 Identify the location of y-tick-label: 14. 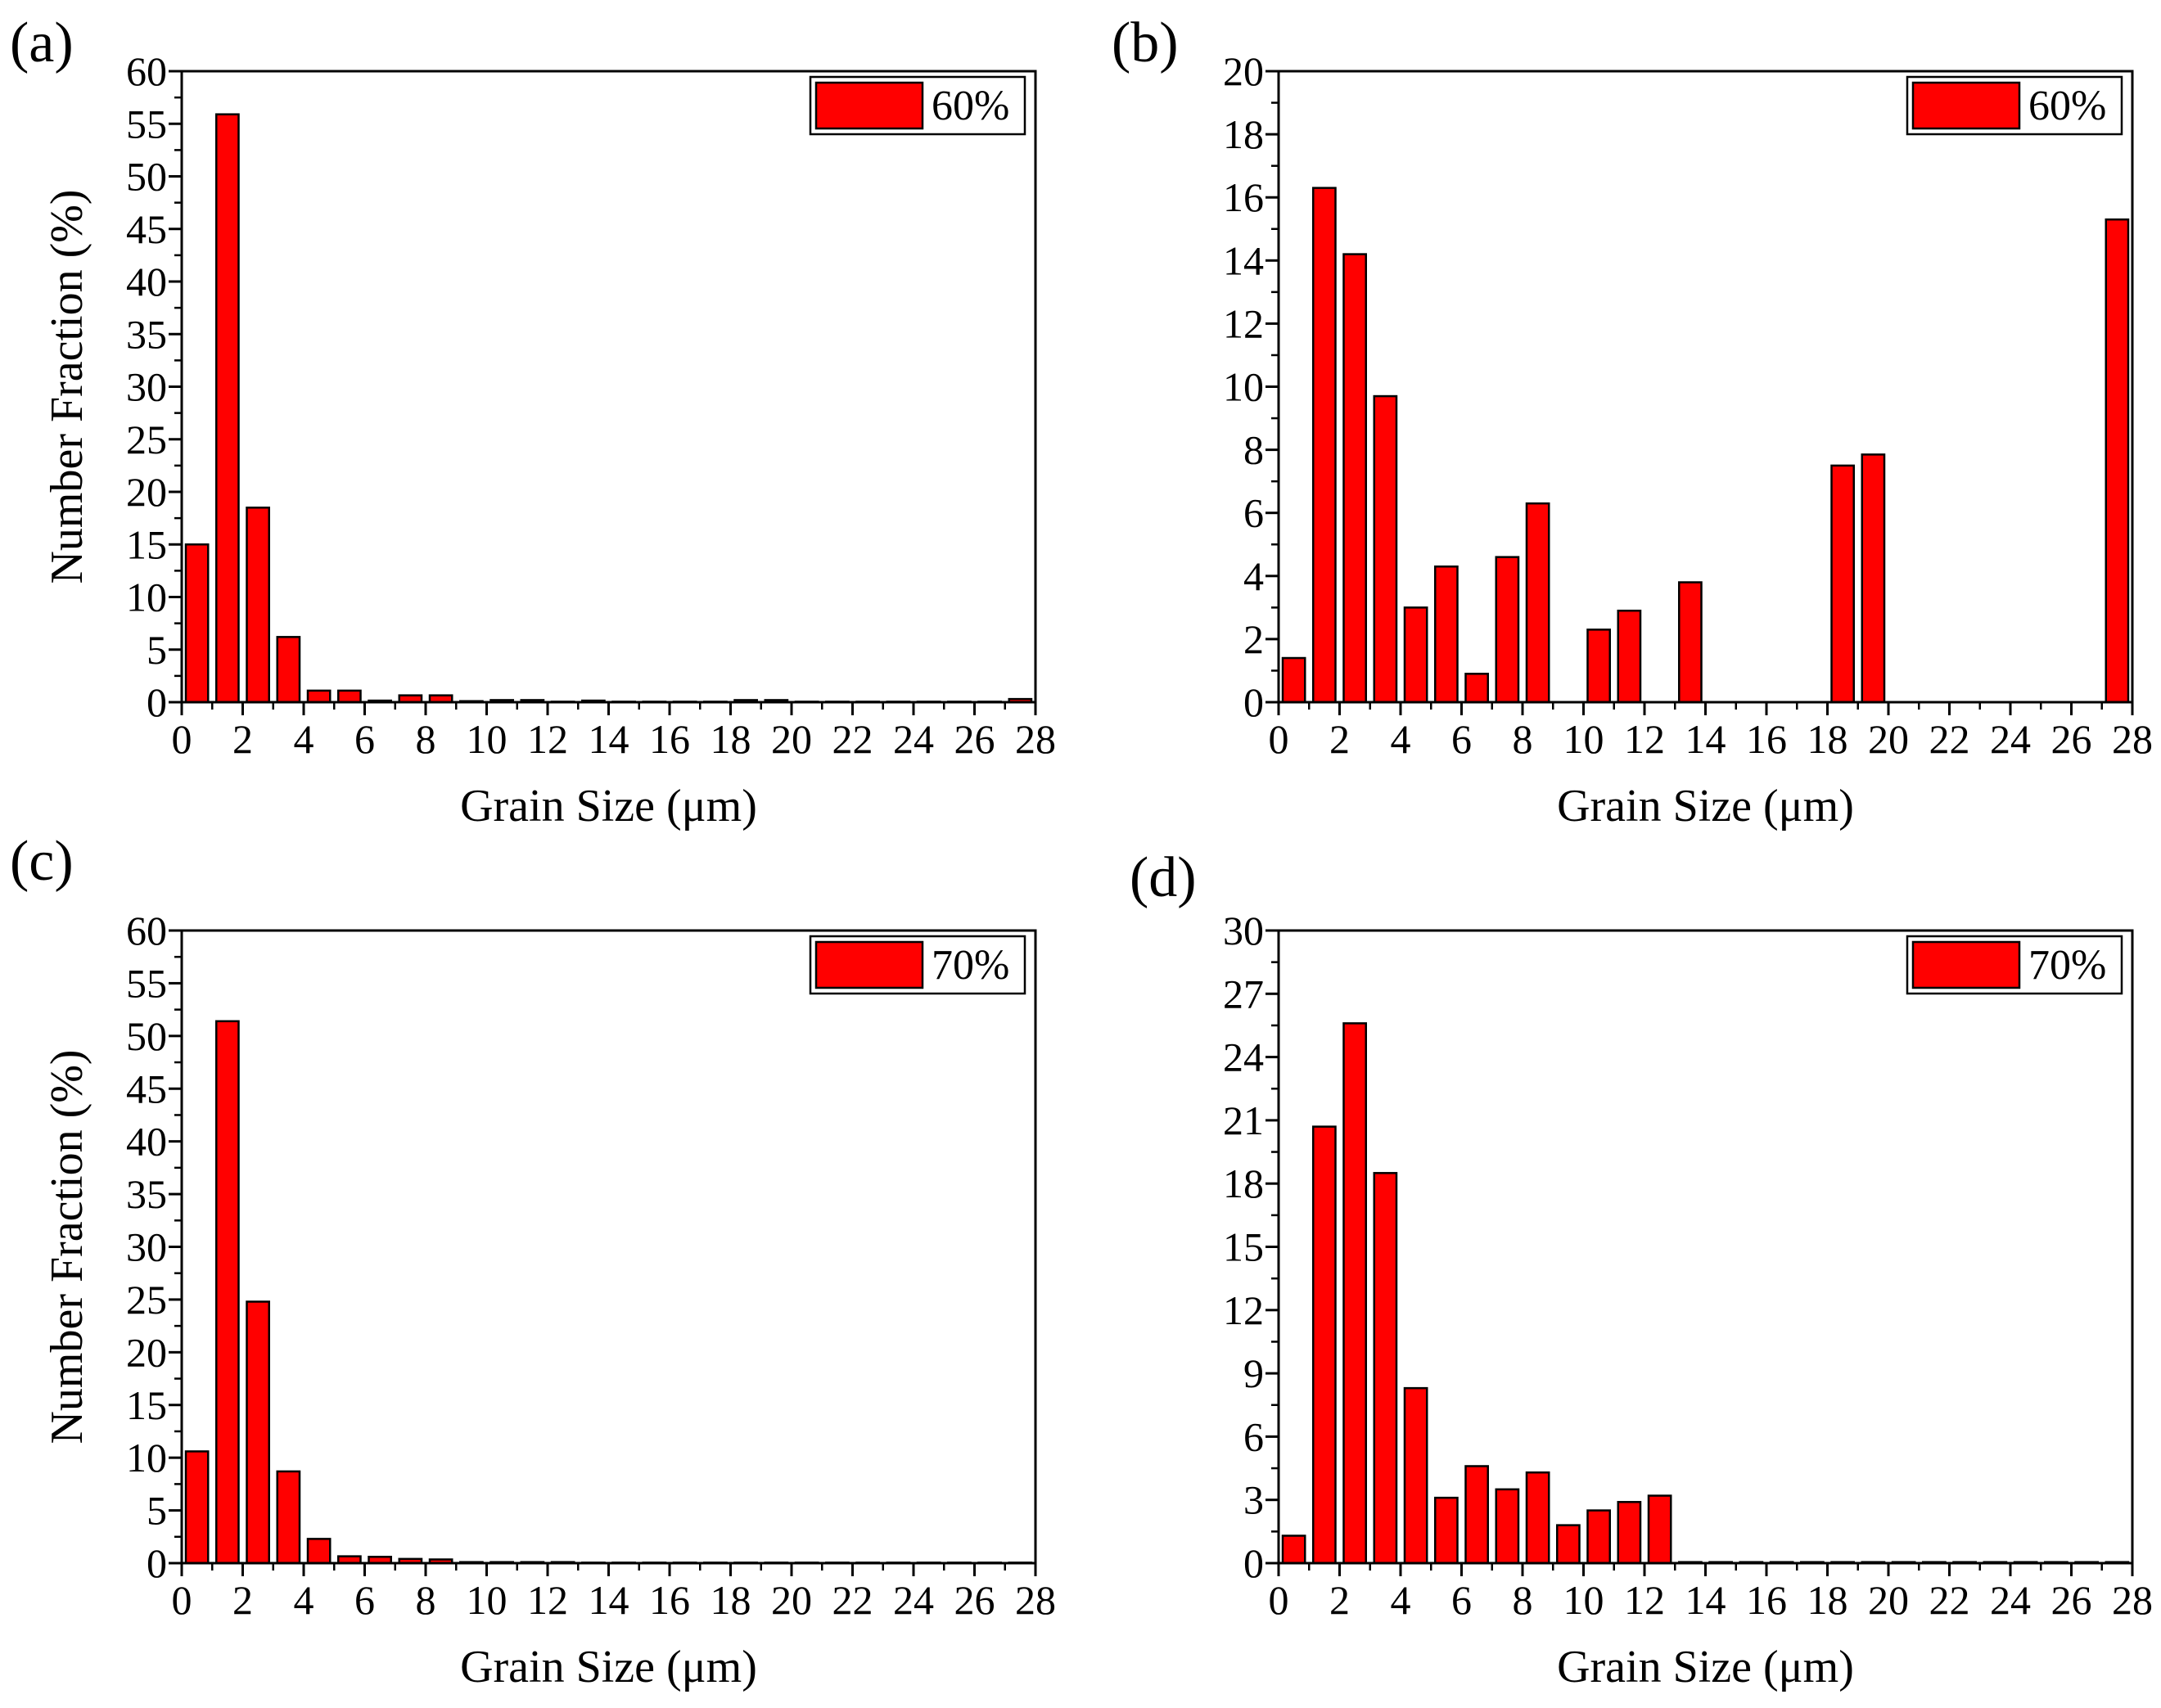
(1244, 260).